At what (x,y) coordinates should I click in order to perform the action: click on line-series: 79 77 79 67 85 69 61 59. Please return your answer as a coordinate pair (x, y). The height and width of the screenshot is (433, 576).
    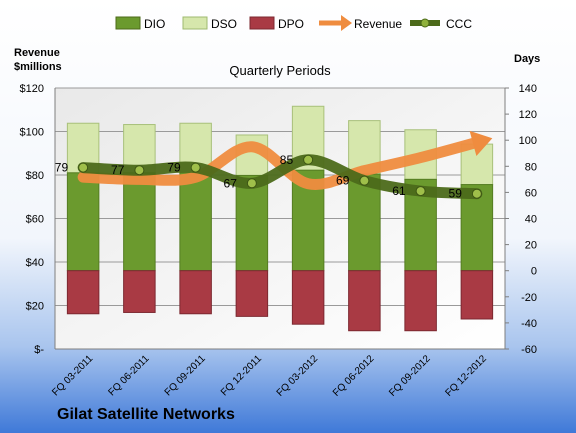
    Looking at the image, I should click on (274, 165).